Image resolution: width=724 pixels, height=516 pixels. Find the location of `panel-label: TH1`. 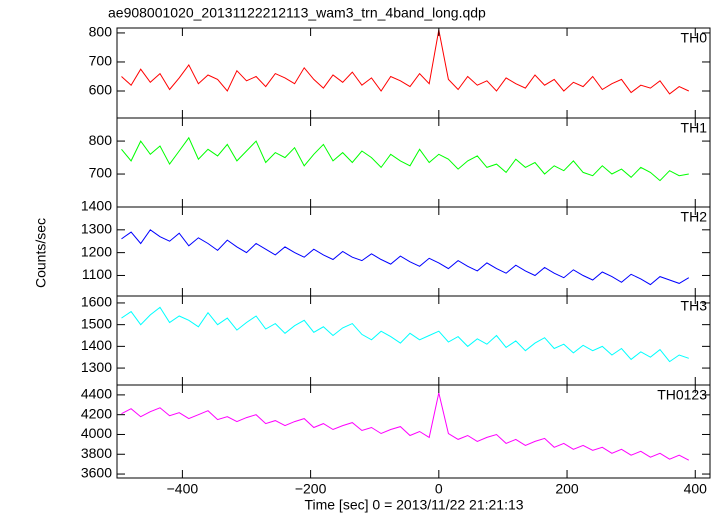

panel-label: TH1 is located at coordinates (694, 128).